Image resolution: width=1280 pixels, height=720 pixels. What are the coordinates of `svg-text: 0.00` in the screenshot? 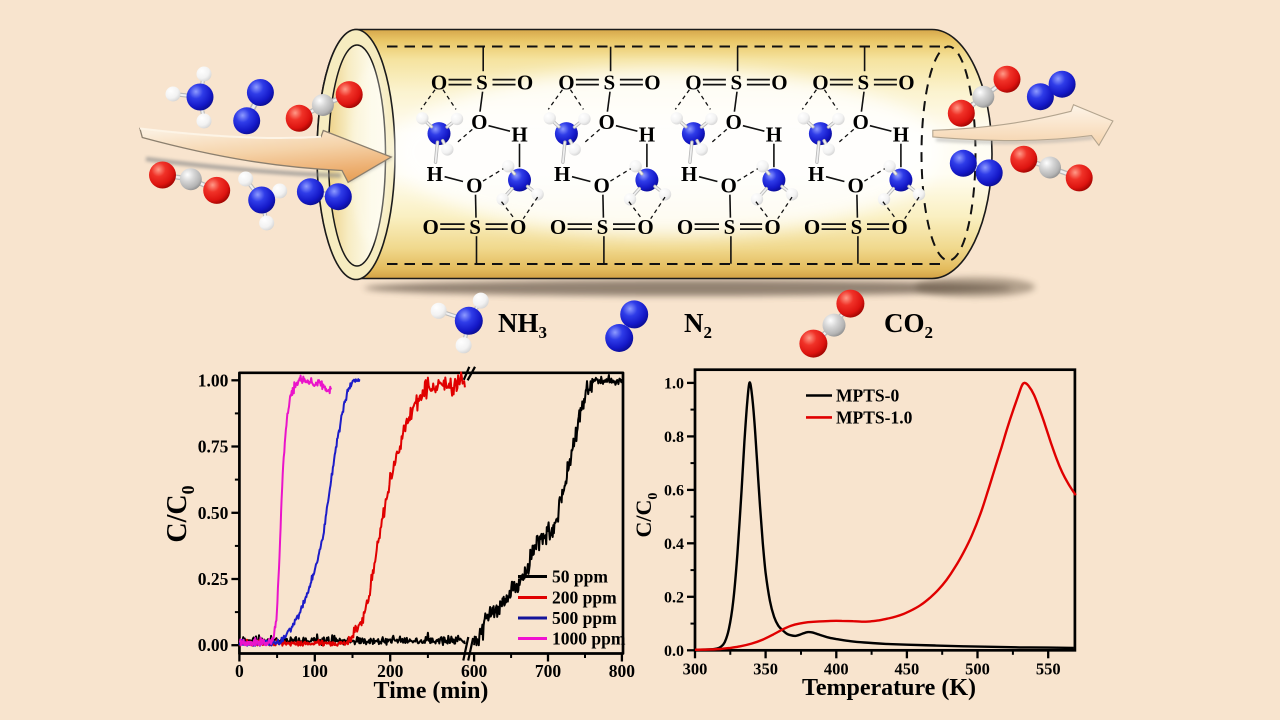 It's located at (213, 645).